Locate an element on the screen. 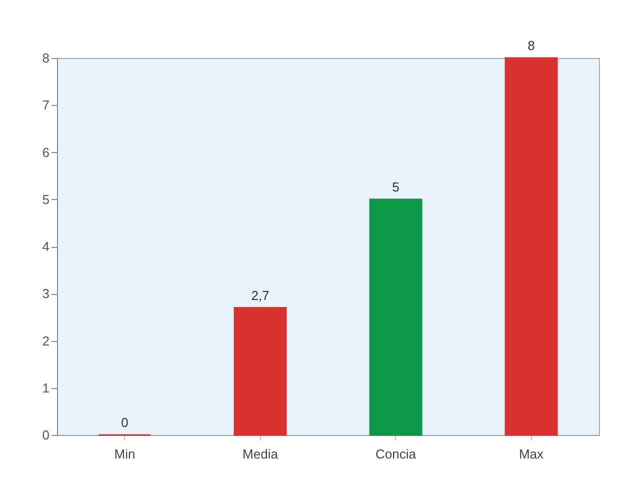  x-tick-label: Min is located at coordinates (125, 454).